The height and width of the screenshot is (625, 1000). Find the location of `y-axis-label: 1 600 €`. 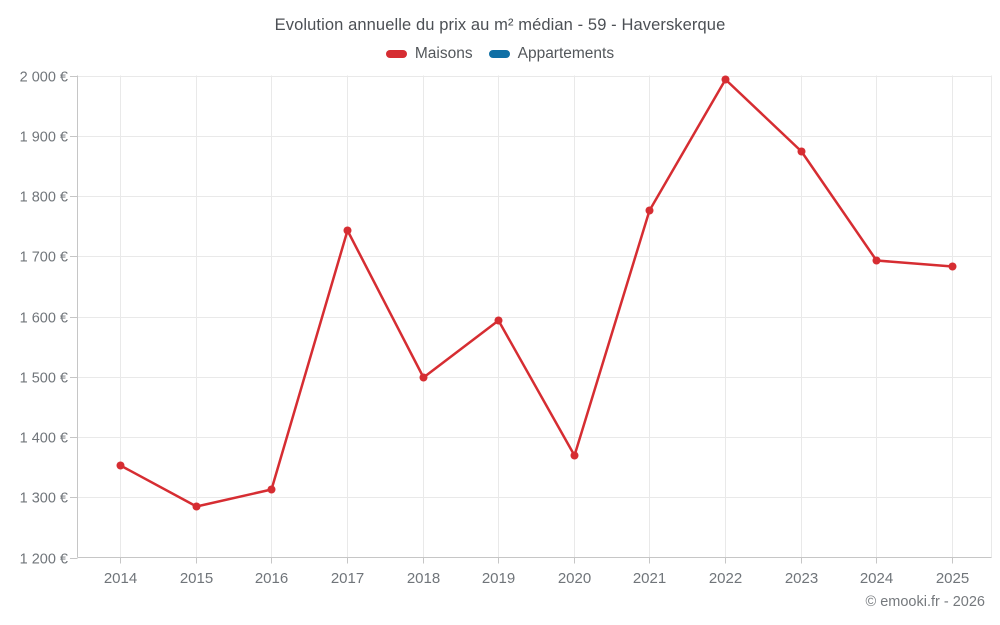

y-axis-label: 1 600 € is located at coordinates (44, 319).